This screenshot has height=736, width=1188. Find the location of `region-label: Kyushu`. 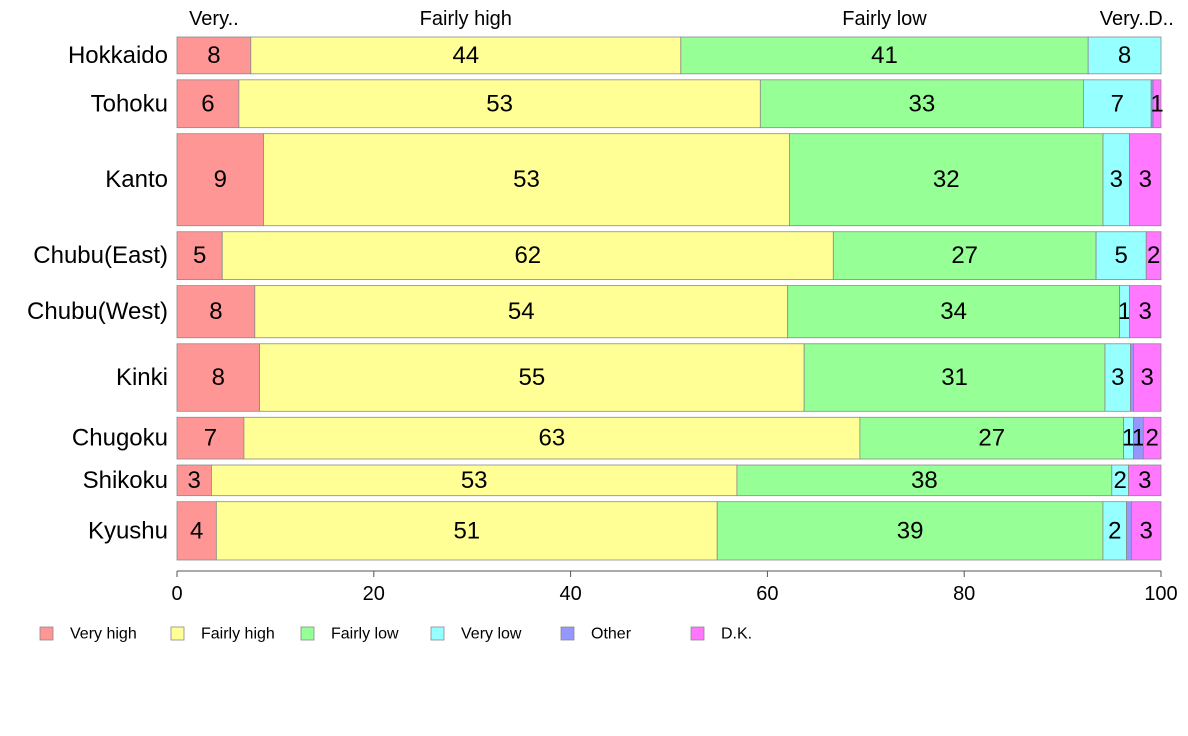

region-label: Kyushu is located at coordinates (128, 530).